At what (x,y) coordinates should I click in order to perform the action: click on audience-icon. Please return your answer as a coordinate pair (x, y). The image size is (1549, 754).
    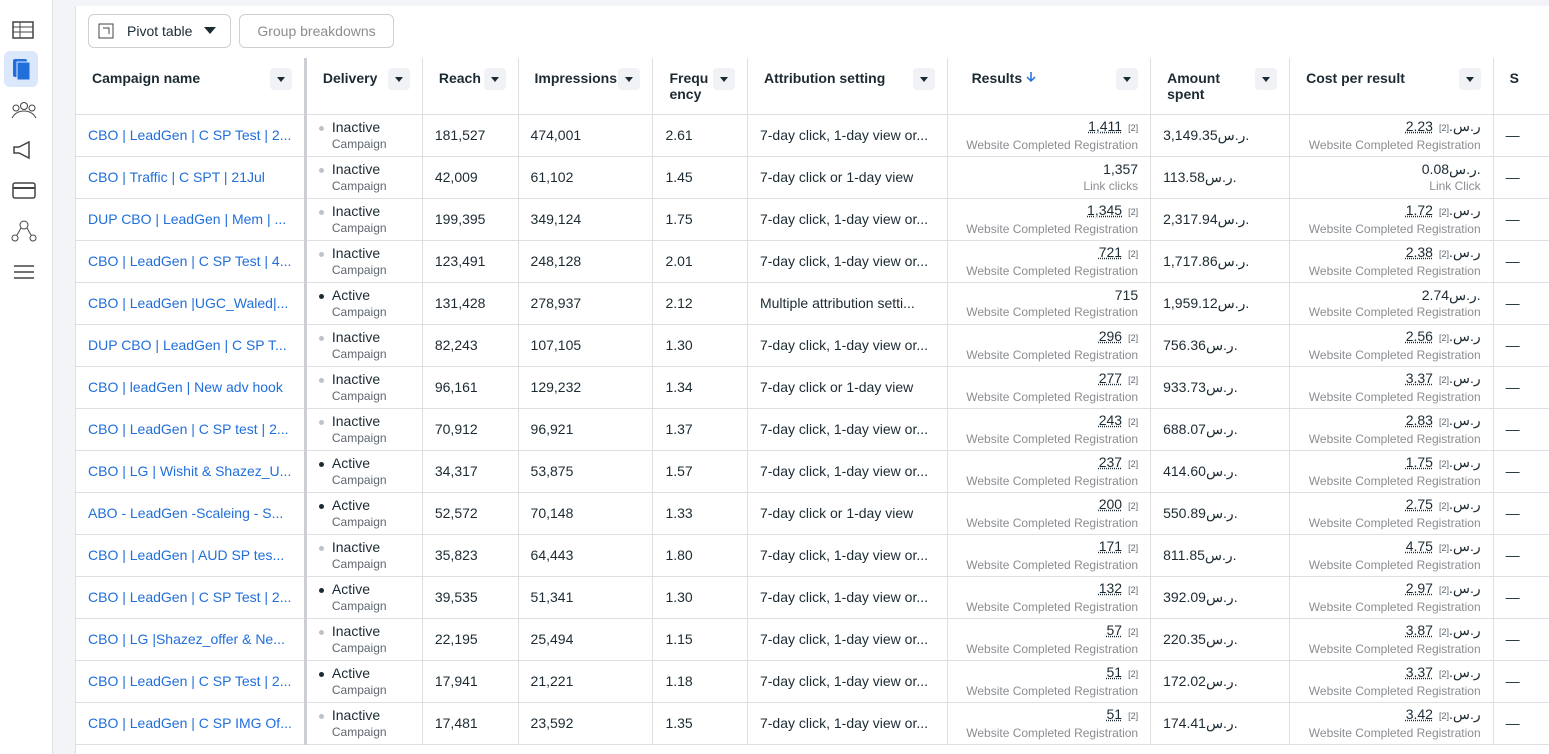
    Looking at the image, I should click on (24, 110).